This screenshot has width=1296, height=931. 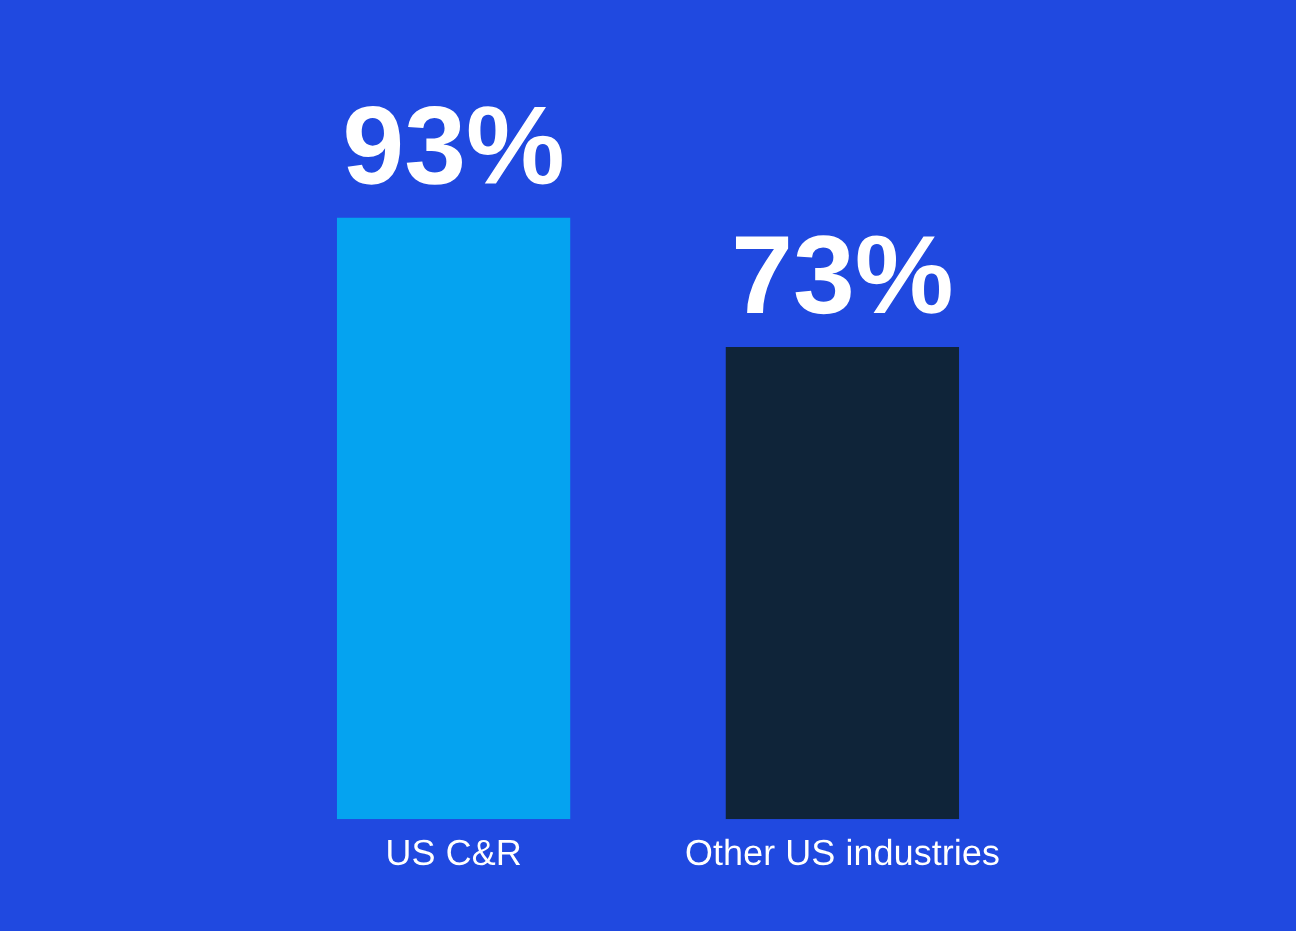 I want to click on data-label: 93%, so click(x=454, y=145).